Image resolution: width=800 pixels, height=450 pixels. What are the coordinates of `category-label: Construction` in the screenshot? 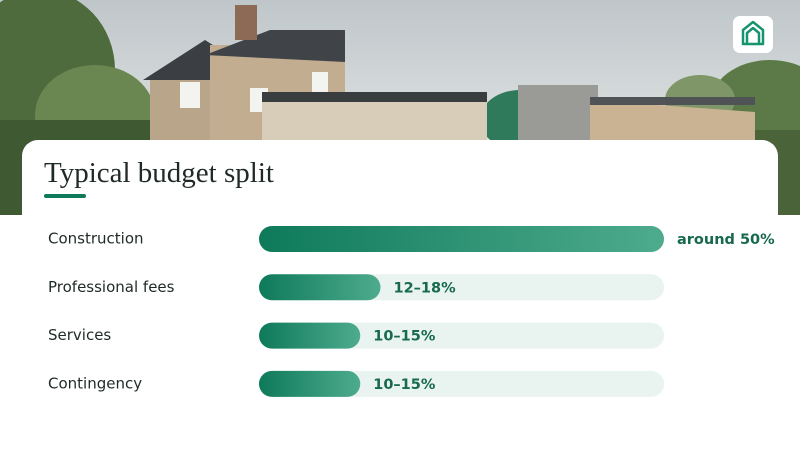 It's located at (96, 239).